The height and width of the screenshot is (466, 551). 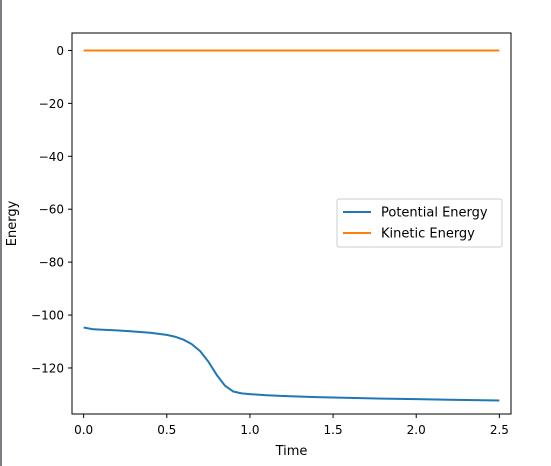 What do you see at coordinates (416, 430) in the screenshot?
I see `x-tick-label: 2.0` at bounding box center [416, 430].